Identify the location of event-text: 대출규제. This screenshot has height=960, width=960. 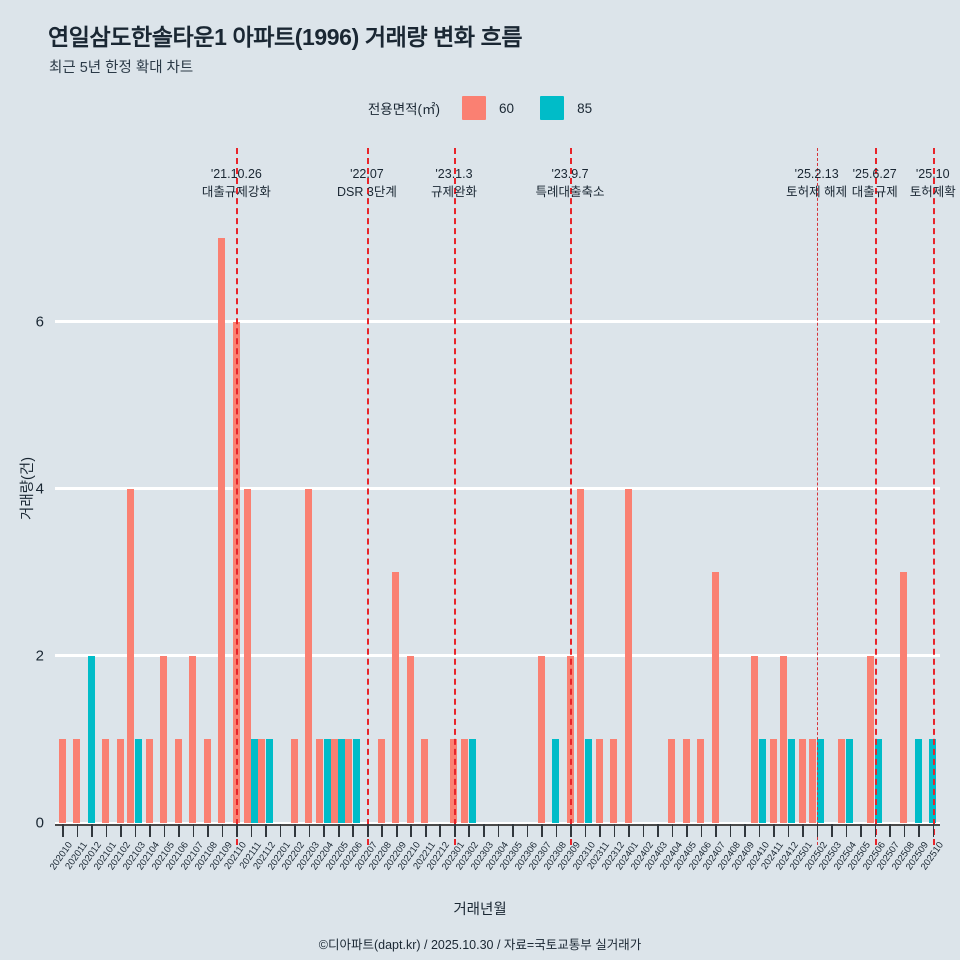
(874, 192).